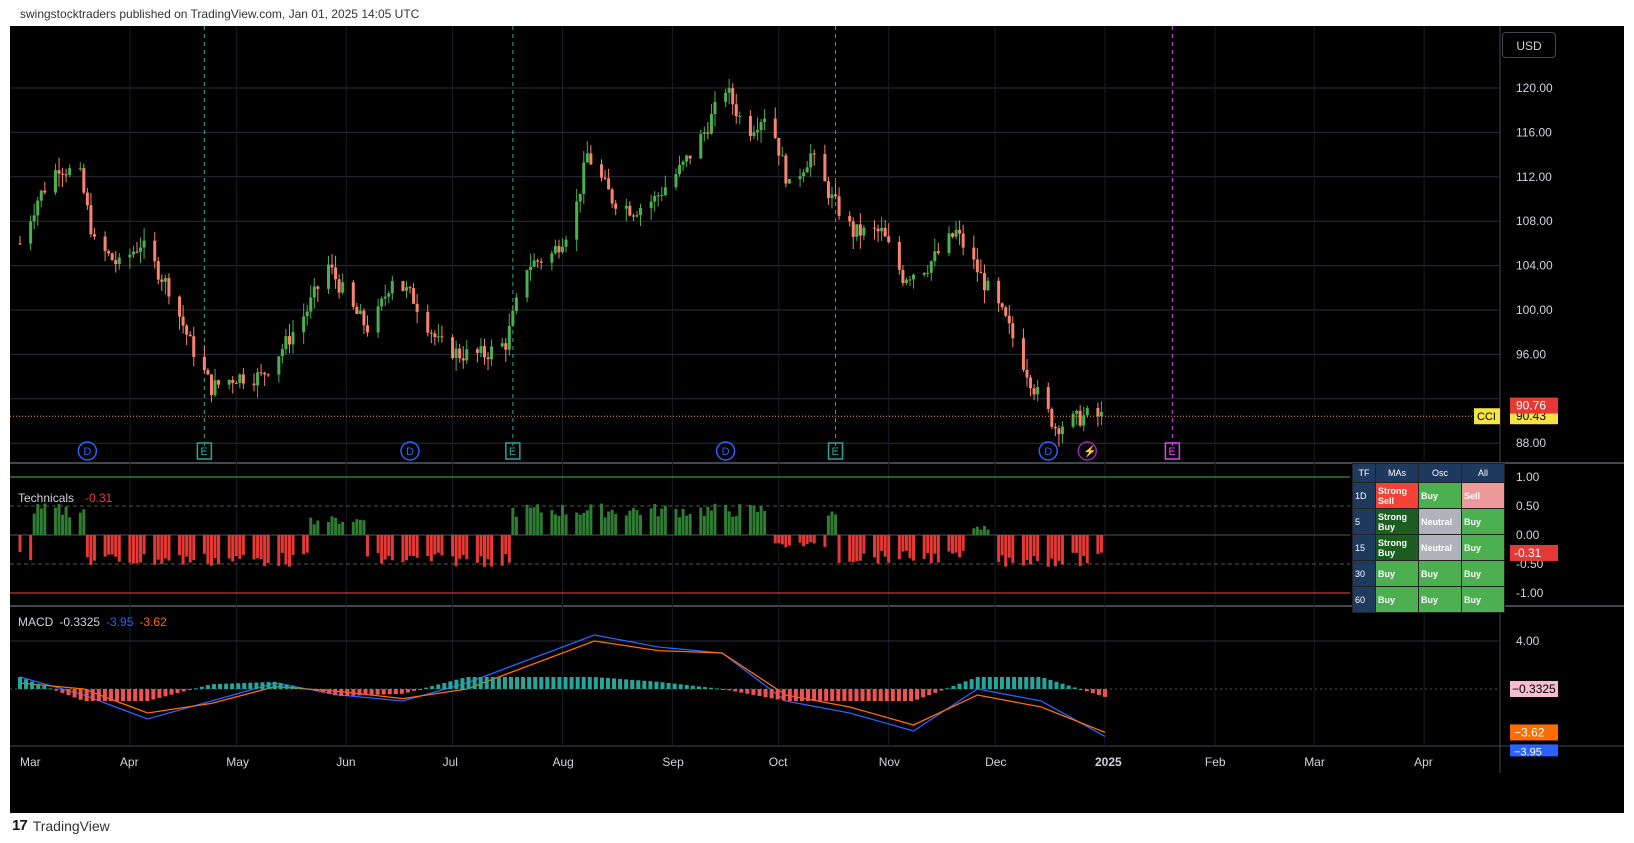 This screenshot has height=843, width=1634. I want to click on osc-cell: Buy, so click(1440, 573).